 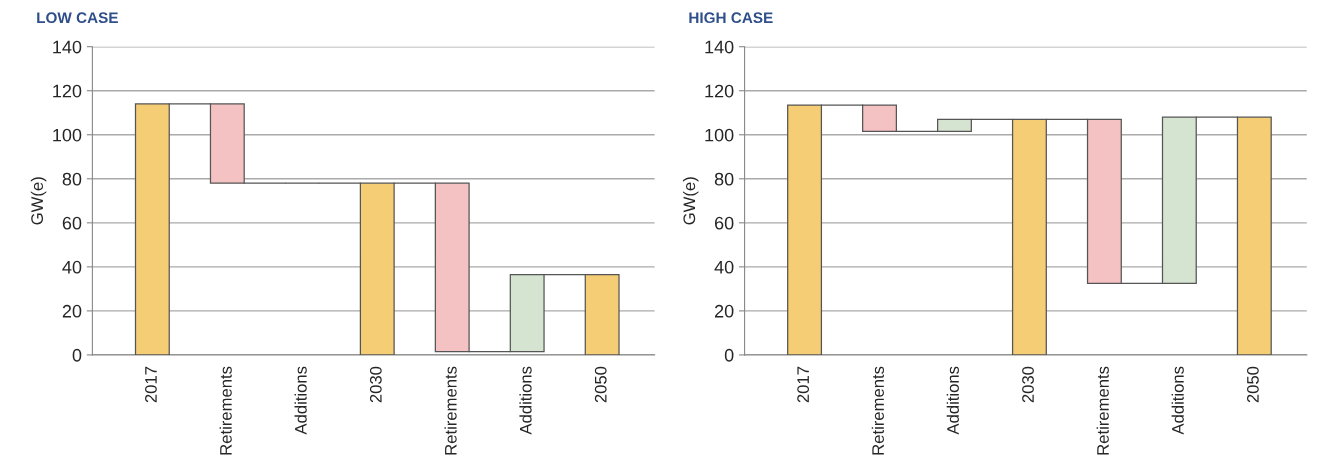 I want to click on chart-title: LOW CASE, so click(x=77, y=18).